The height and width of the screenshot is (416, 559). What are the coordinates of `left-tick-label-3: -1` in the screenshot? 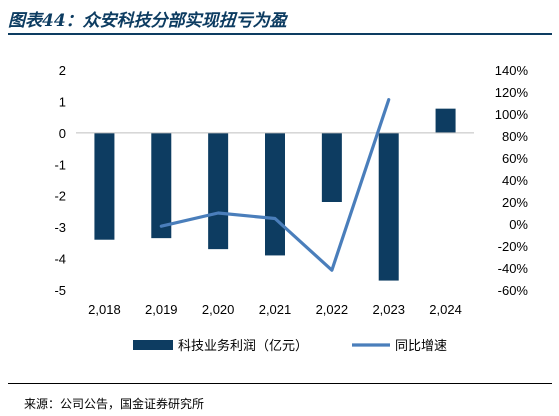 It's located at (60, 164).